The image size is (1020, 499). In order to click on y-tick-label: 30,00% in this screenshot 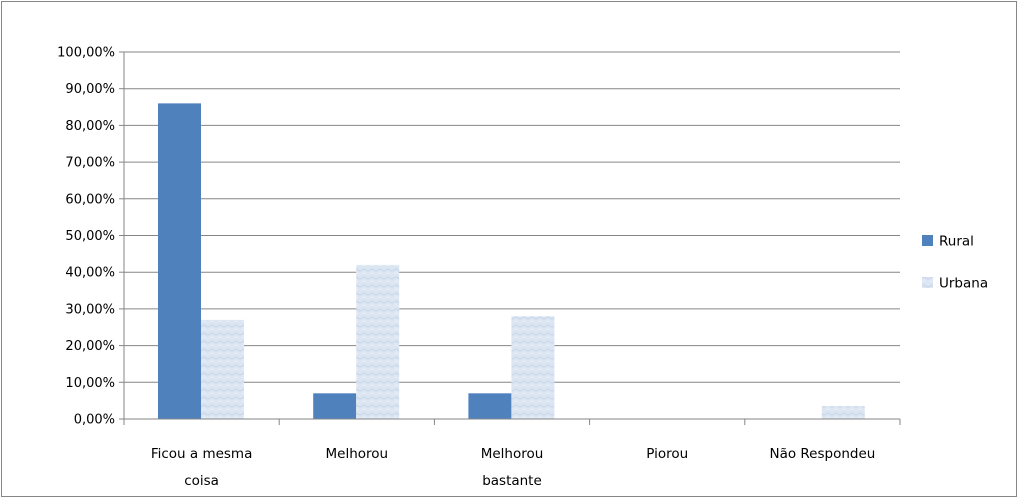, I will do `click(90, 309)`.